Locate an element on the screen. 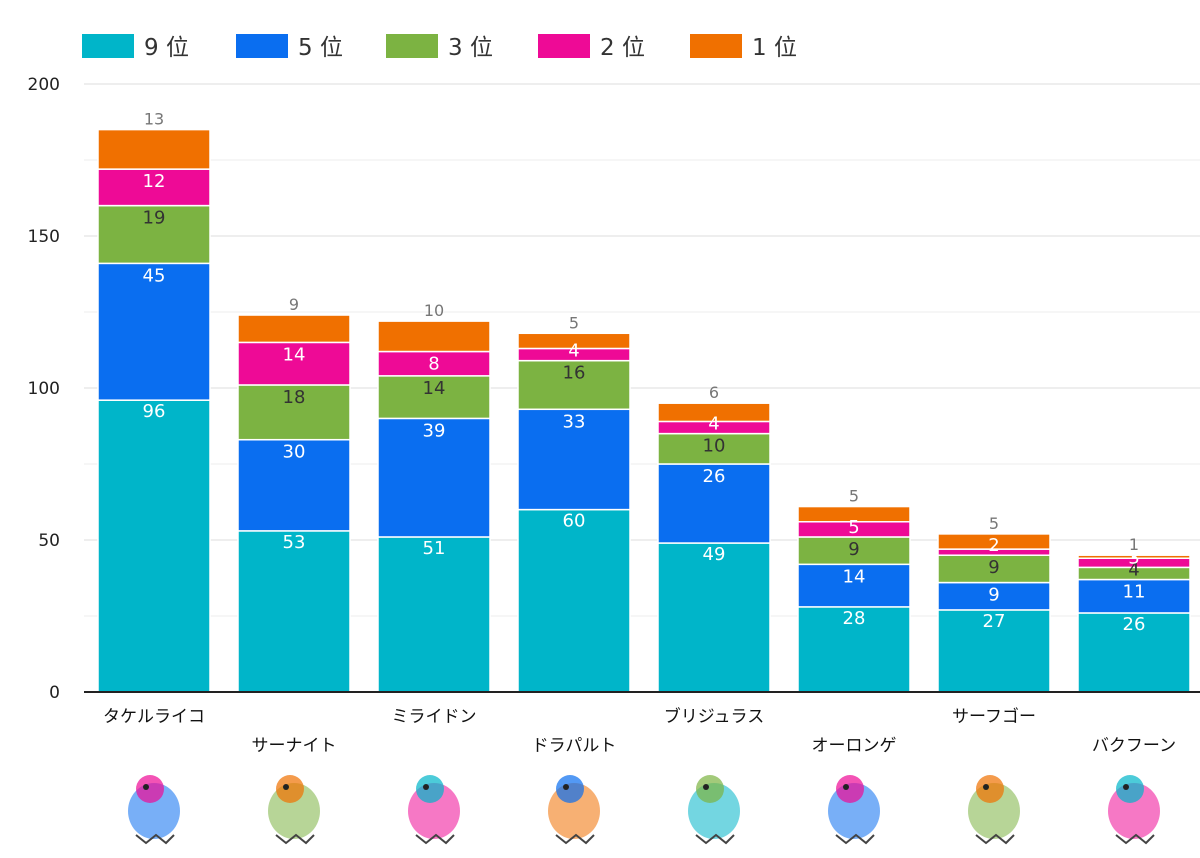 This screenshot has height=858, width=1200. data-label: 2 is located at coordinates (993, 545).